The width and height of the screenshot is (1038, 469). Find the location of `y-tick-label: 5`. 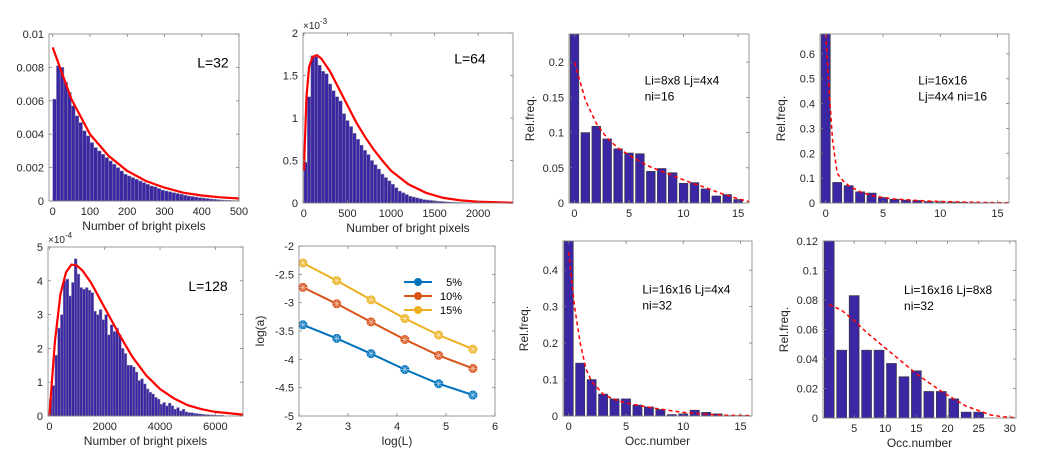

y-tick-label: 5 is located at coordinates (40, 248).